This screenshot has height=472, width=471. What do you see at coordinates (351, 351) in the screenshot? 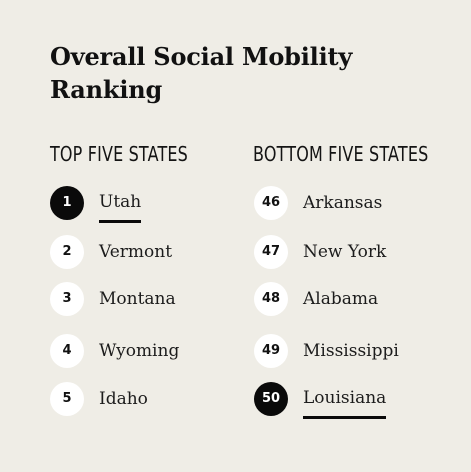
I see `state-name: Mississippi` at bounding box center [351, 351].